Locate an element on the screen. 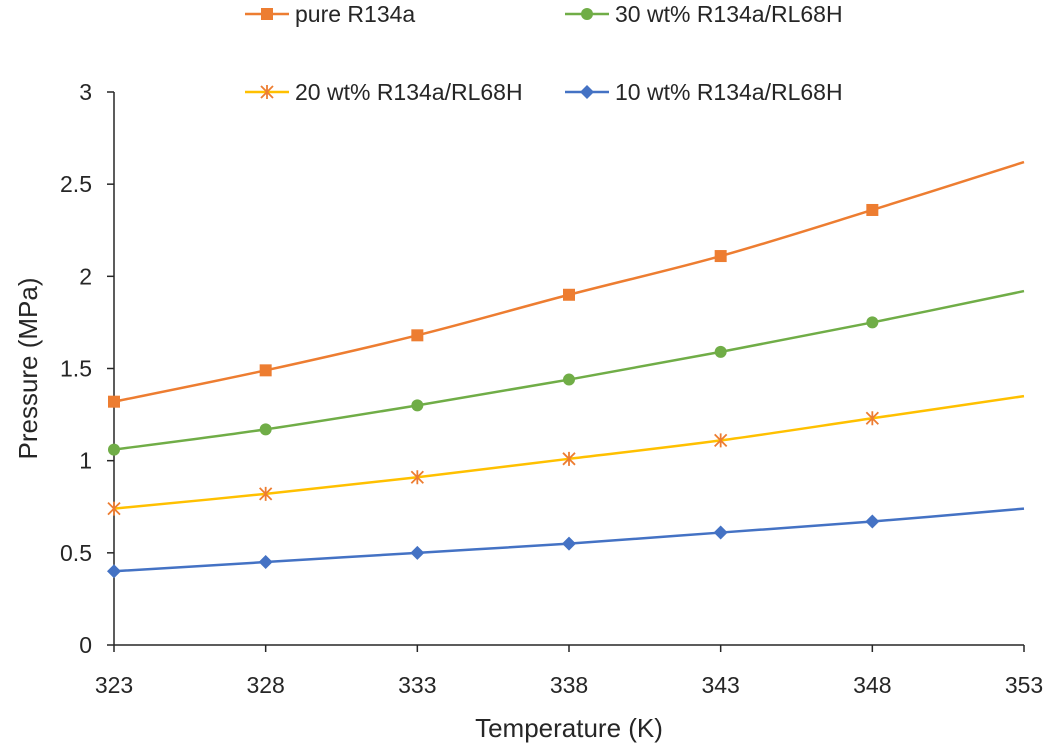 This screenshot has height=748, width=1048. x-tick-label: 348 is located at coordinates (872, 685).